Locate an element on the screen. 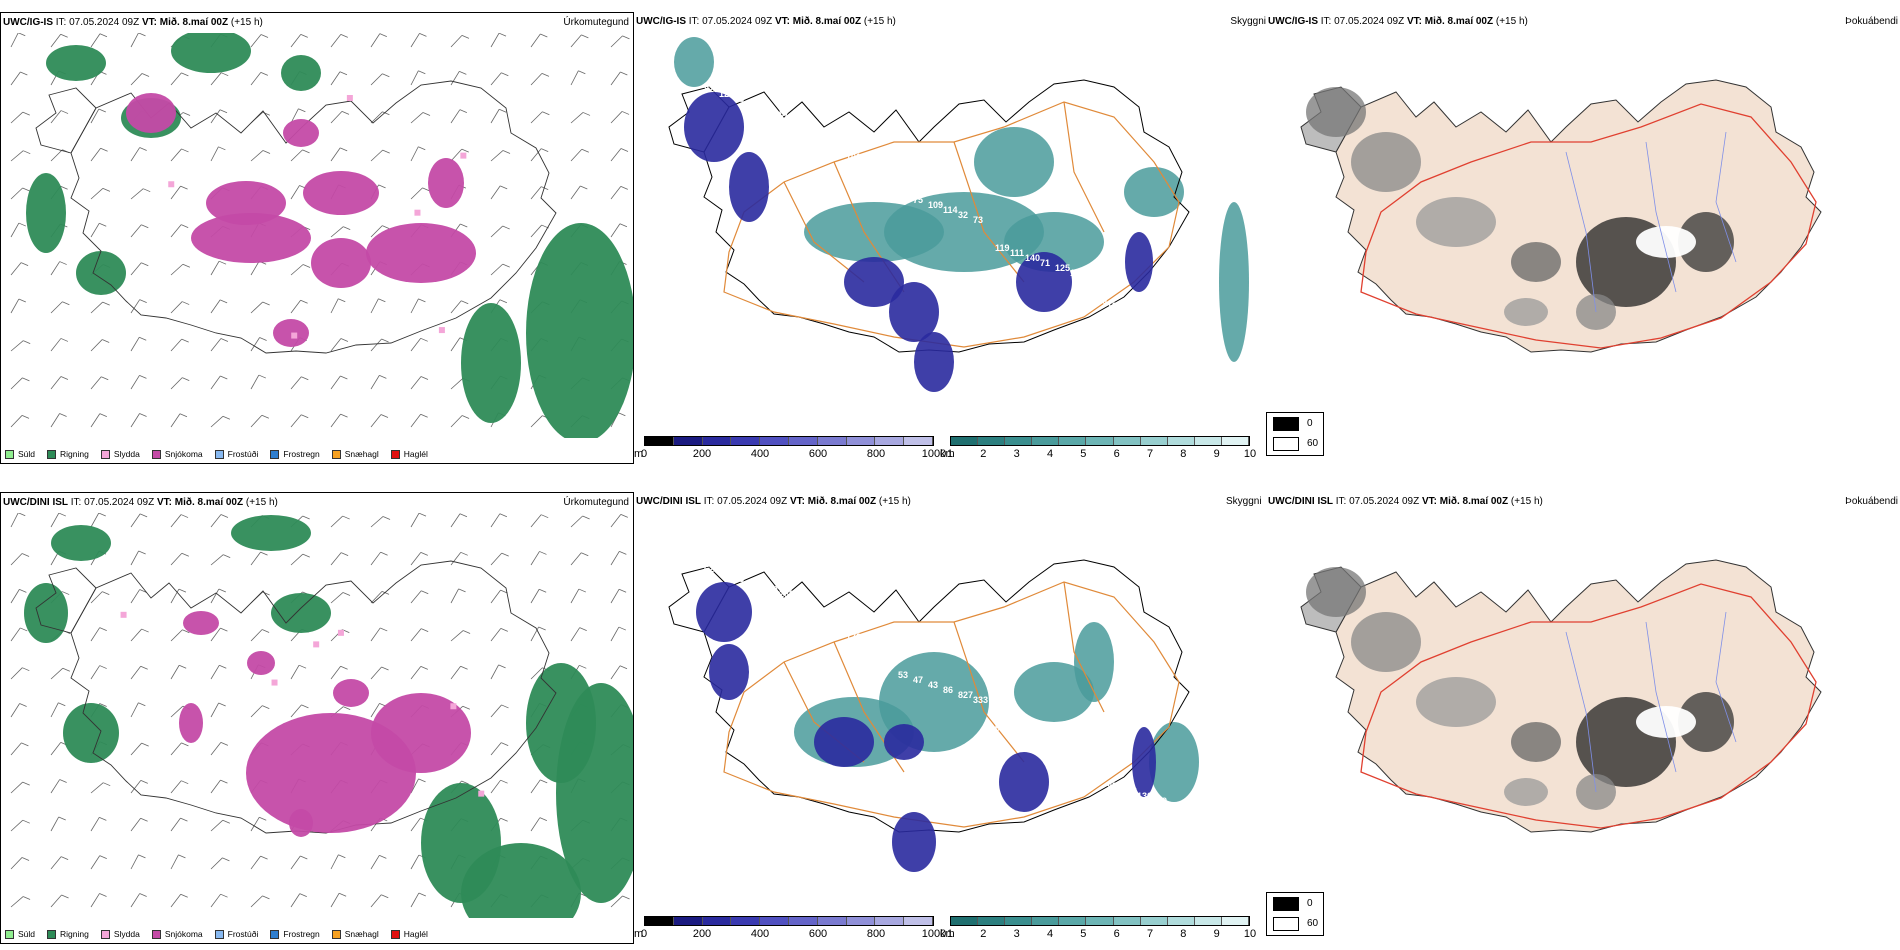 Image resolution: width=1900 pixels, height=950 pixels. colorbar-tick-label: 1 is located at coordinates (950, 454).